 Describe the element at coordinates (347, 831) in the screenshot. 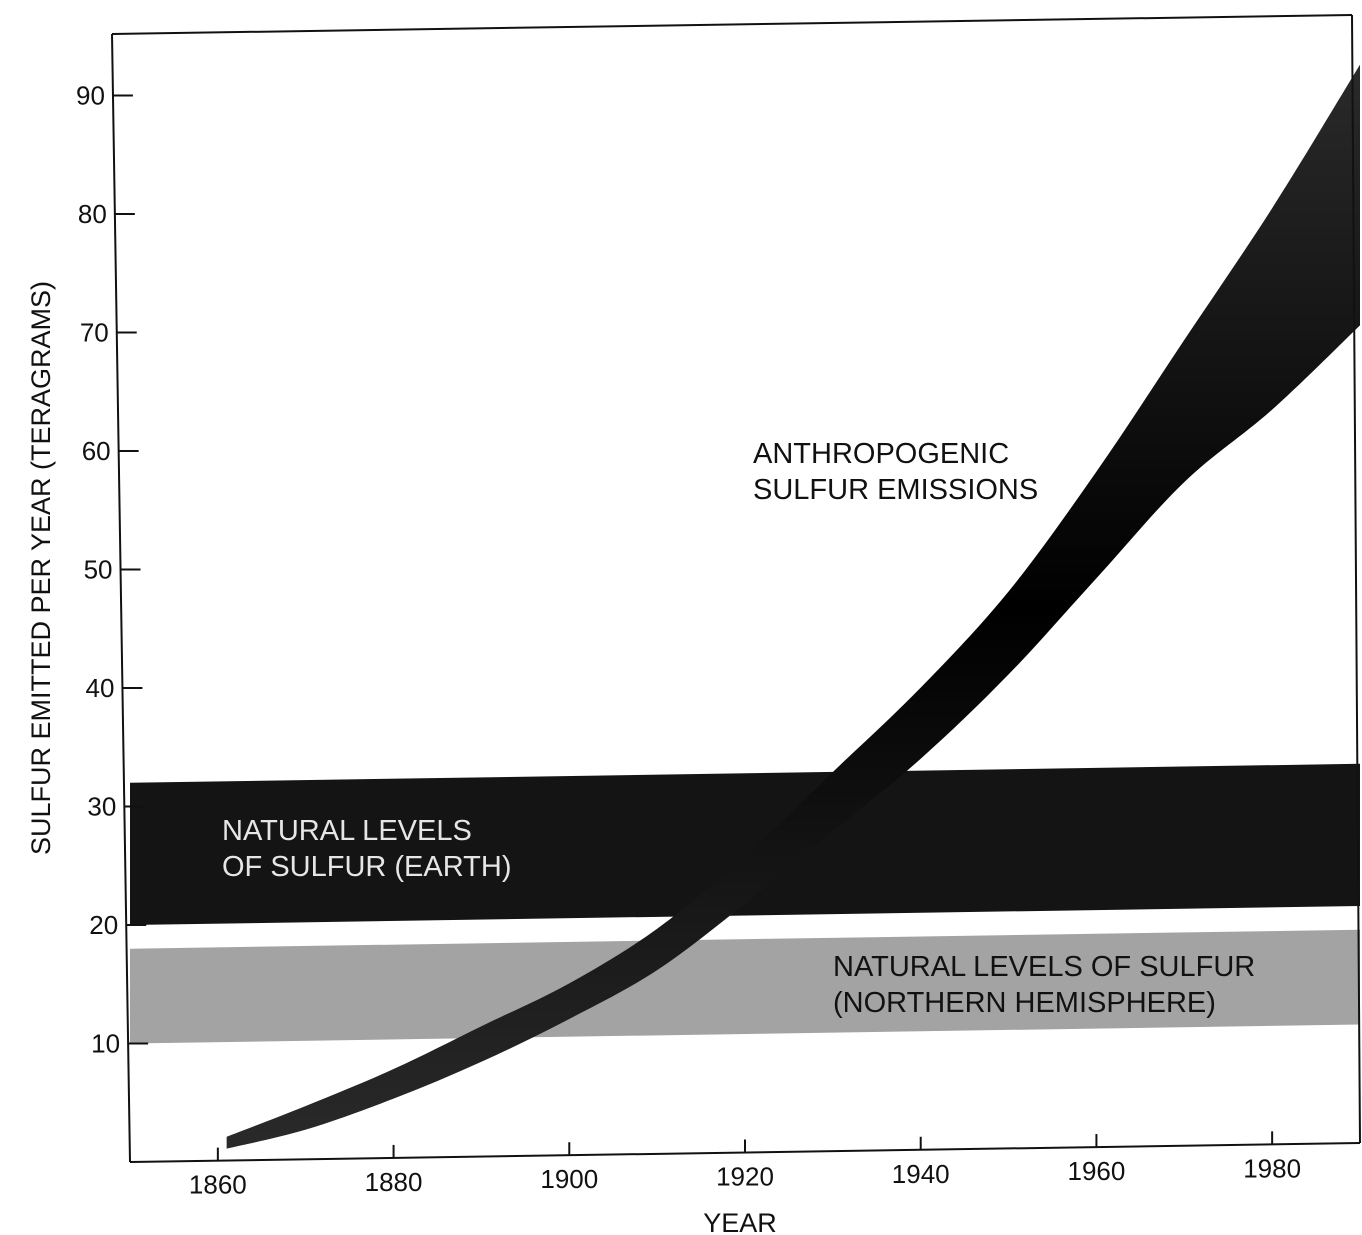

I see `earth-band-label-line-1: NATURAL LEVELS` at that location.